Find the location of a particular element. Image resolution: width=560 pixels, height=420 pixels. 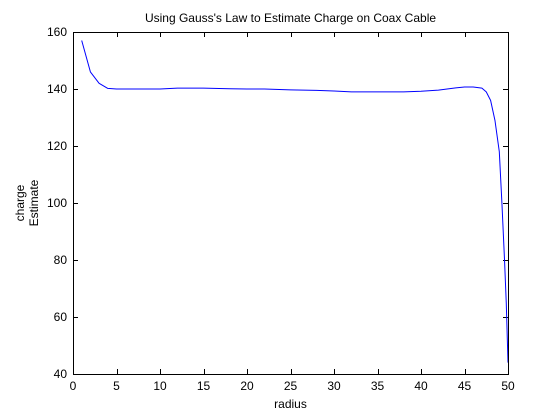

y-axis-label-line-1: charge is located at coordinates (20, 202).